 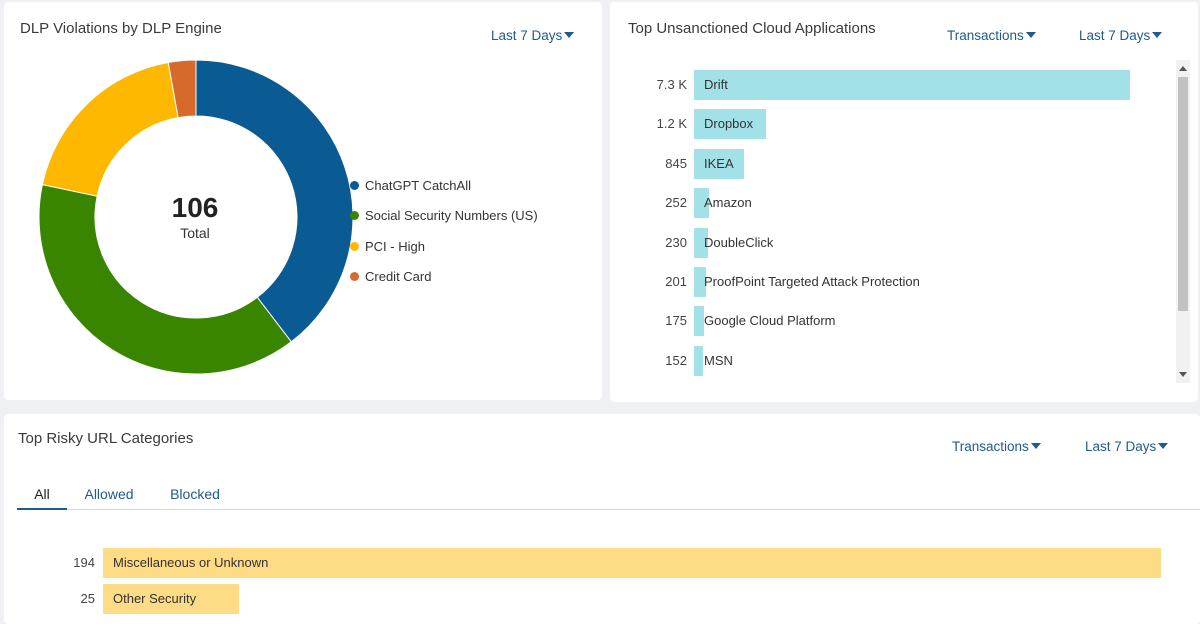 What do you see at coordinates (121, 28) in the screenshot?
I see `dlp-panel-title: DLP Violations by DLP Engine` at bounding box center [121, 28].